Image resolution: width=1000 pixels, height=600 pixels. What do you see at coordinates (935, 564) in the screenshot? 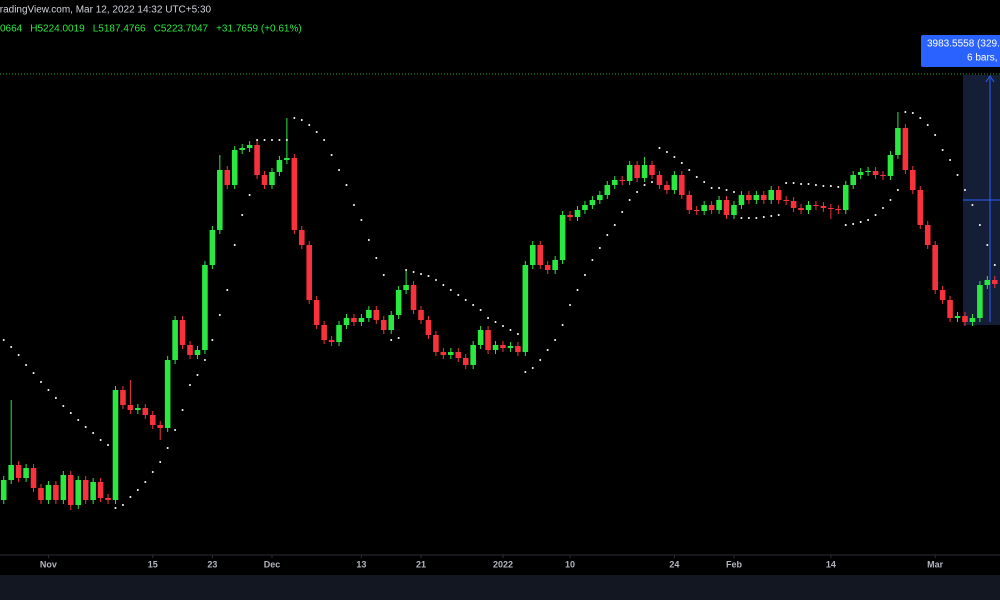
I see `x-tick-label: Mar` at bounding box center [935, 564].